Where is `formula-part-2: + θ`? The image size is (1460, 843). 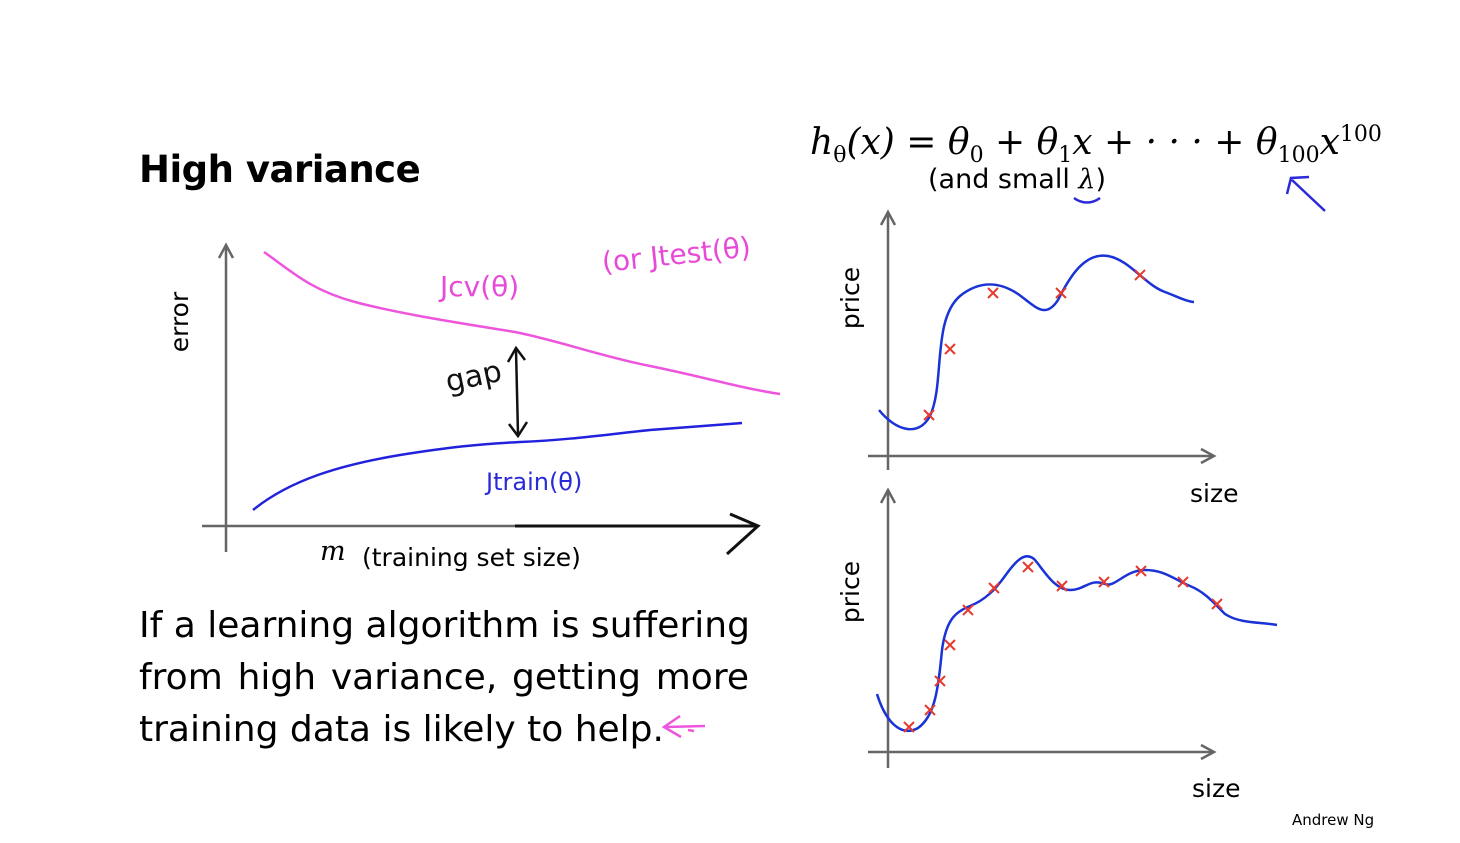
formula-part-2: + θ is located at coordinates (1021, 142).